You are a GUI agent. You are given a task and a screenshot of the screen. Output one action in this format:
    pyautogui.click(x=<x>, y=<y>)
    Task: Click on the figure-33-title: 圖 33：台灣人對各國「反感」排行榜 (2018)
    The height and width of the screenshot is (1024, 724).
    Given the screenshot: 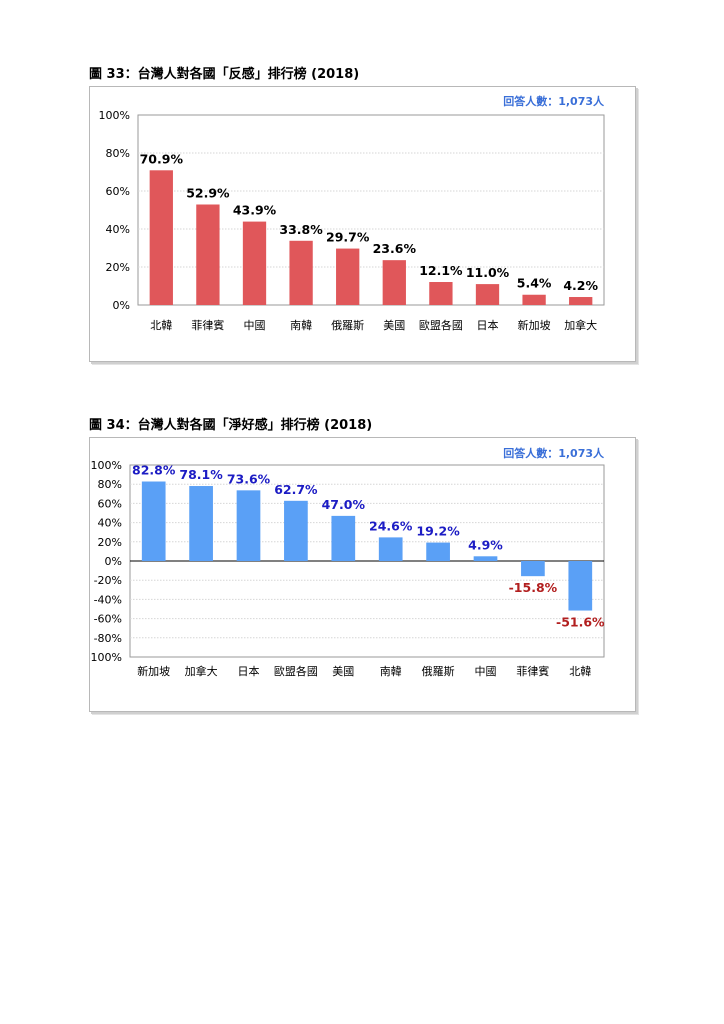 What is the action you would take?
    pyautogui.click(x=224, y=74)
    